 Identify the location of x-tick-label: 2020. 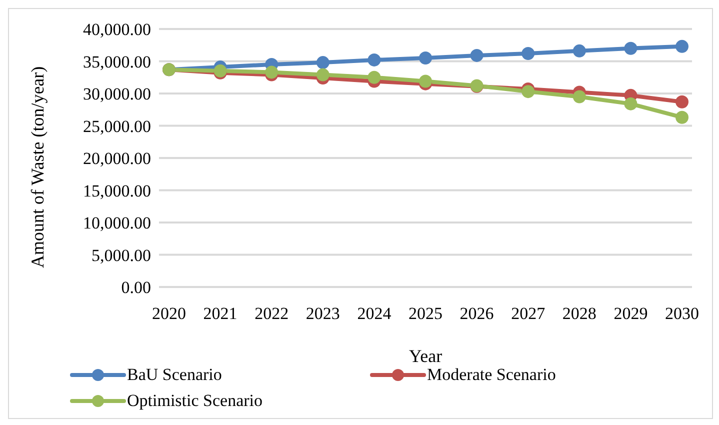
(169, 314).